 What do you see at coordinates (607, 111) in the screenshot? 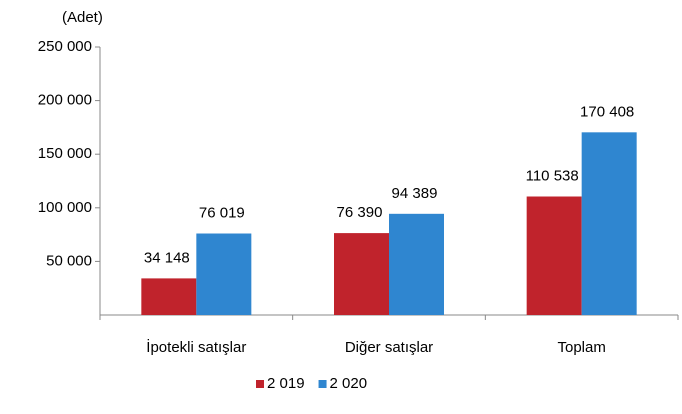
I see `value-label: 170 408` at bounding box center [607, 111].